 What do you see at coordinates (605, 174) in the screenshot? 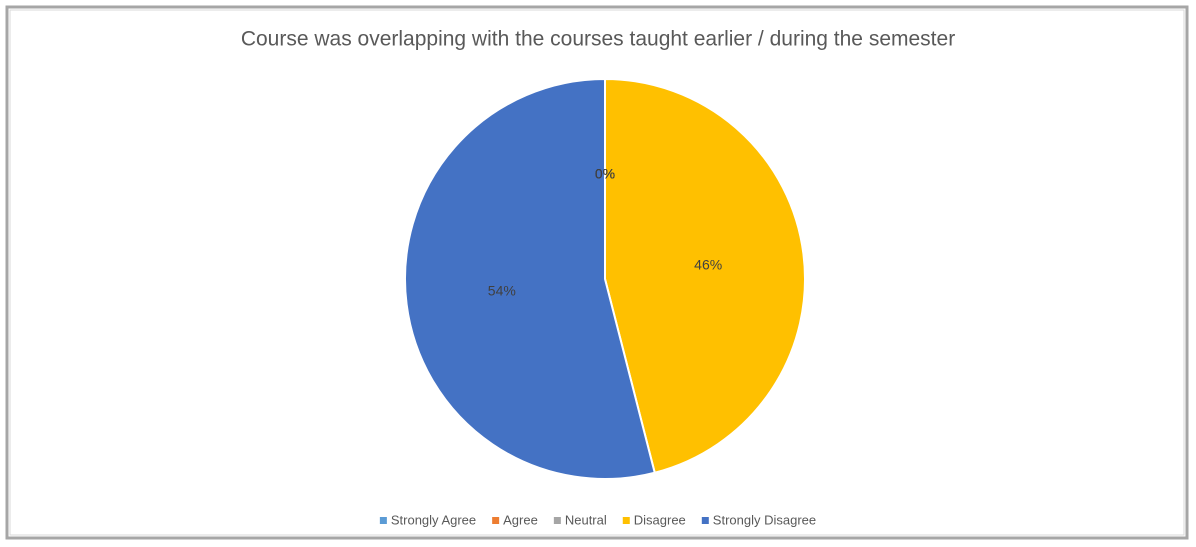
I see `data-label: 0%` at bounding box center [605, 174].